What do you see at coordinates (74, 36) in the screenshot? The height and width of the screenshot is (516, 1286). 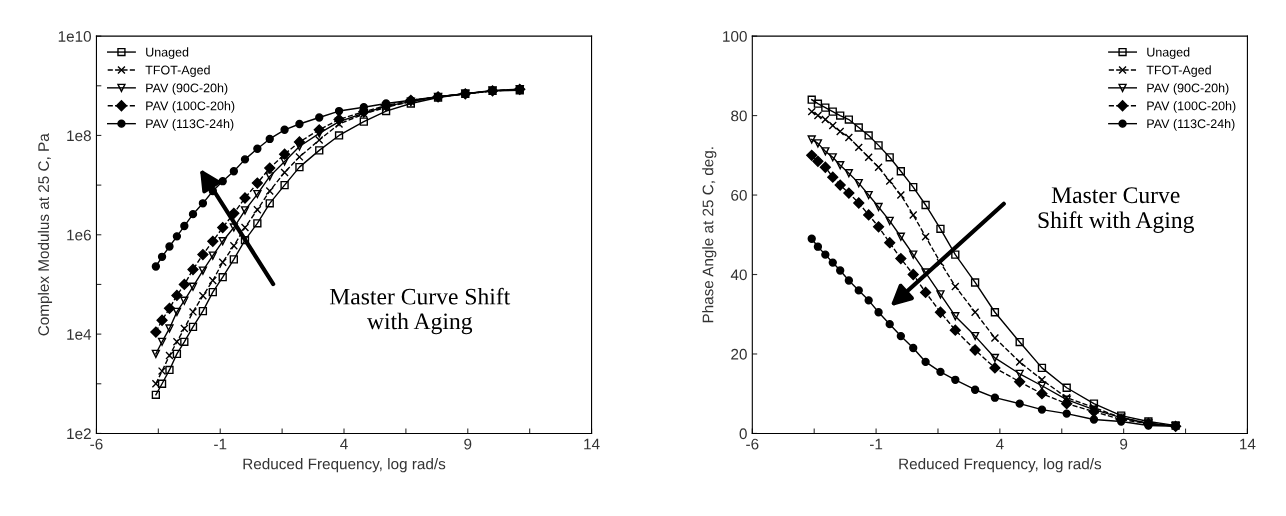 I see `y-tick-label: 1e10` at bounding box center [74, 36].